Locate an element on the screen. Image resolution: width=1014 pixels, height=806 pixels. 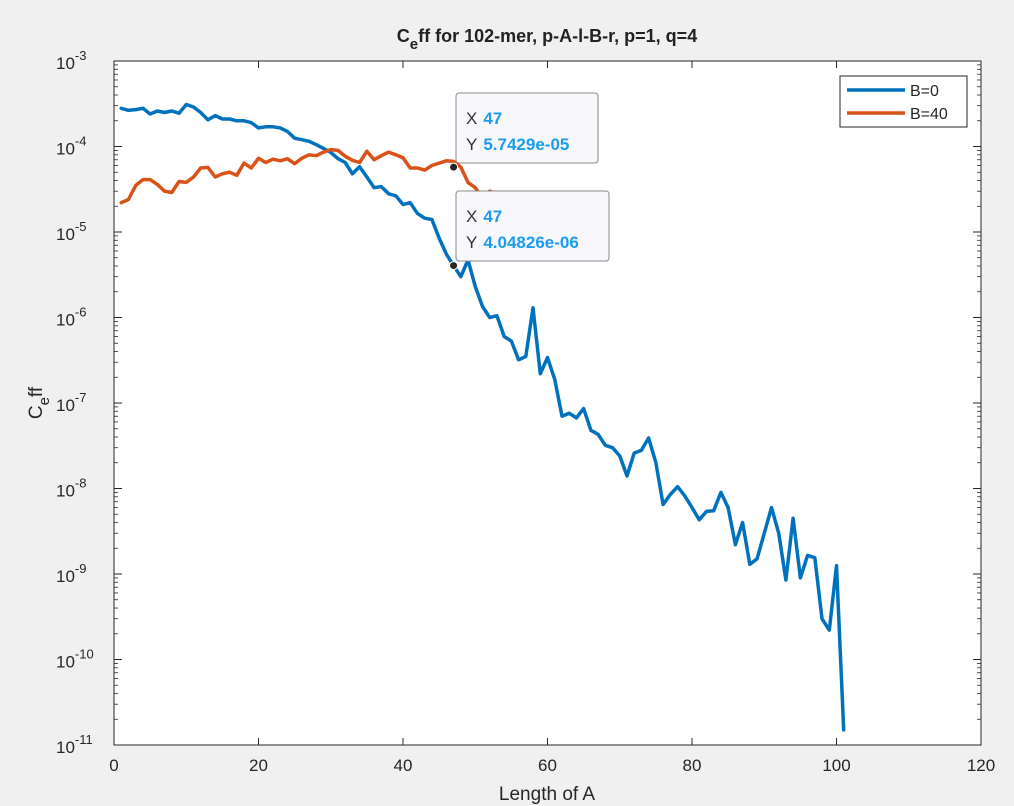
y-tick-label: 10⁻¹¹ is located at coordinates (74, 744).